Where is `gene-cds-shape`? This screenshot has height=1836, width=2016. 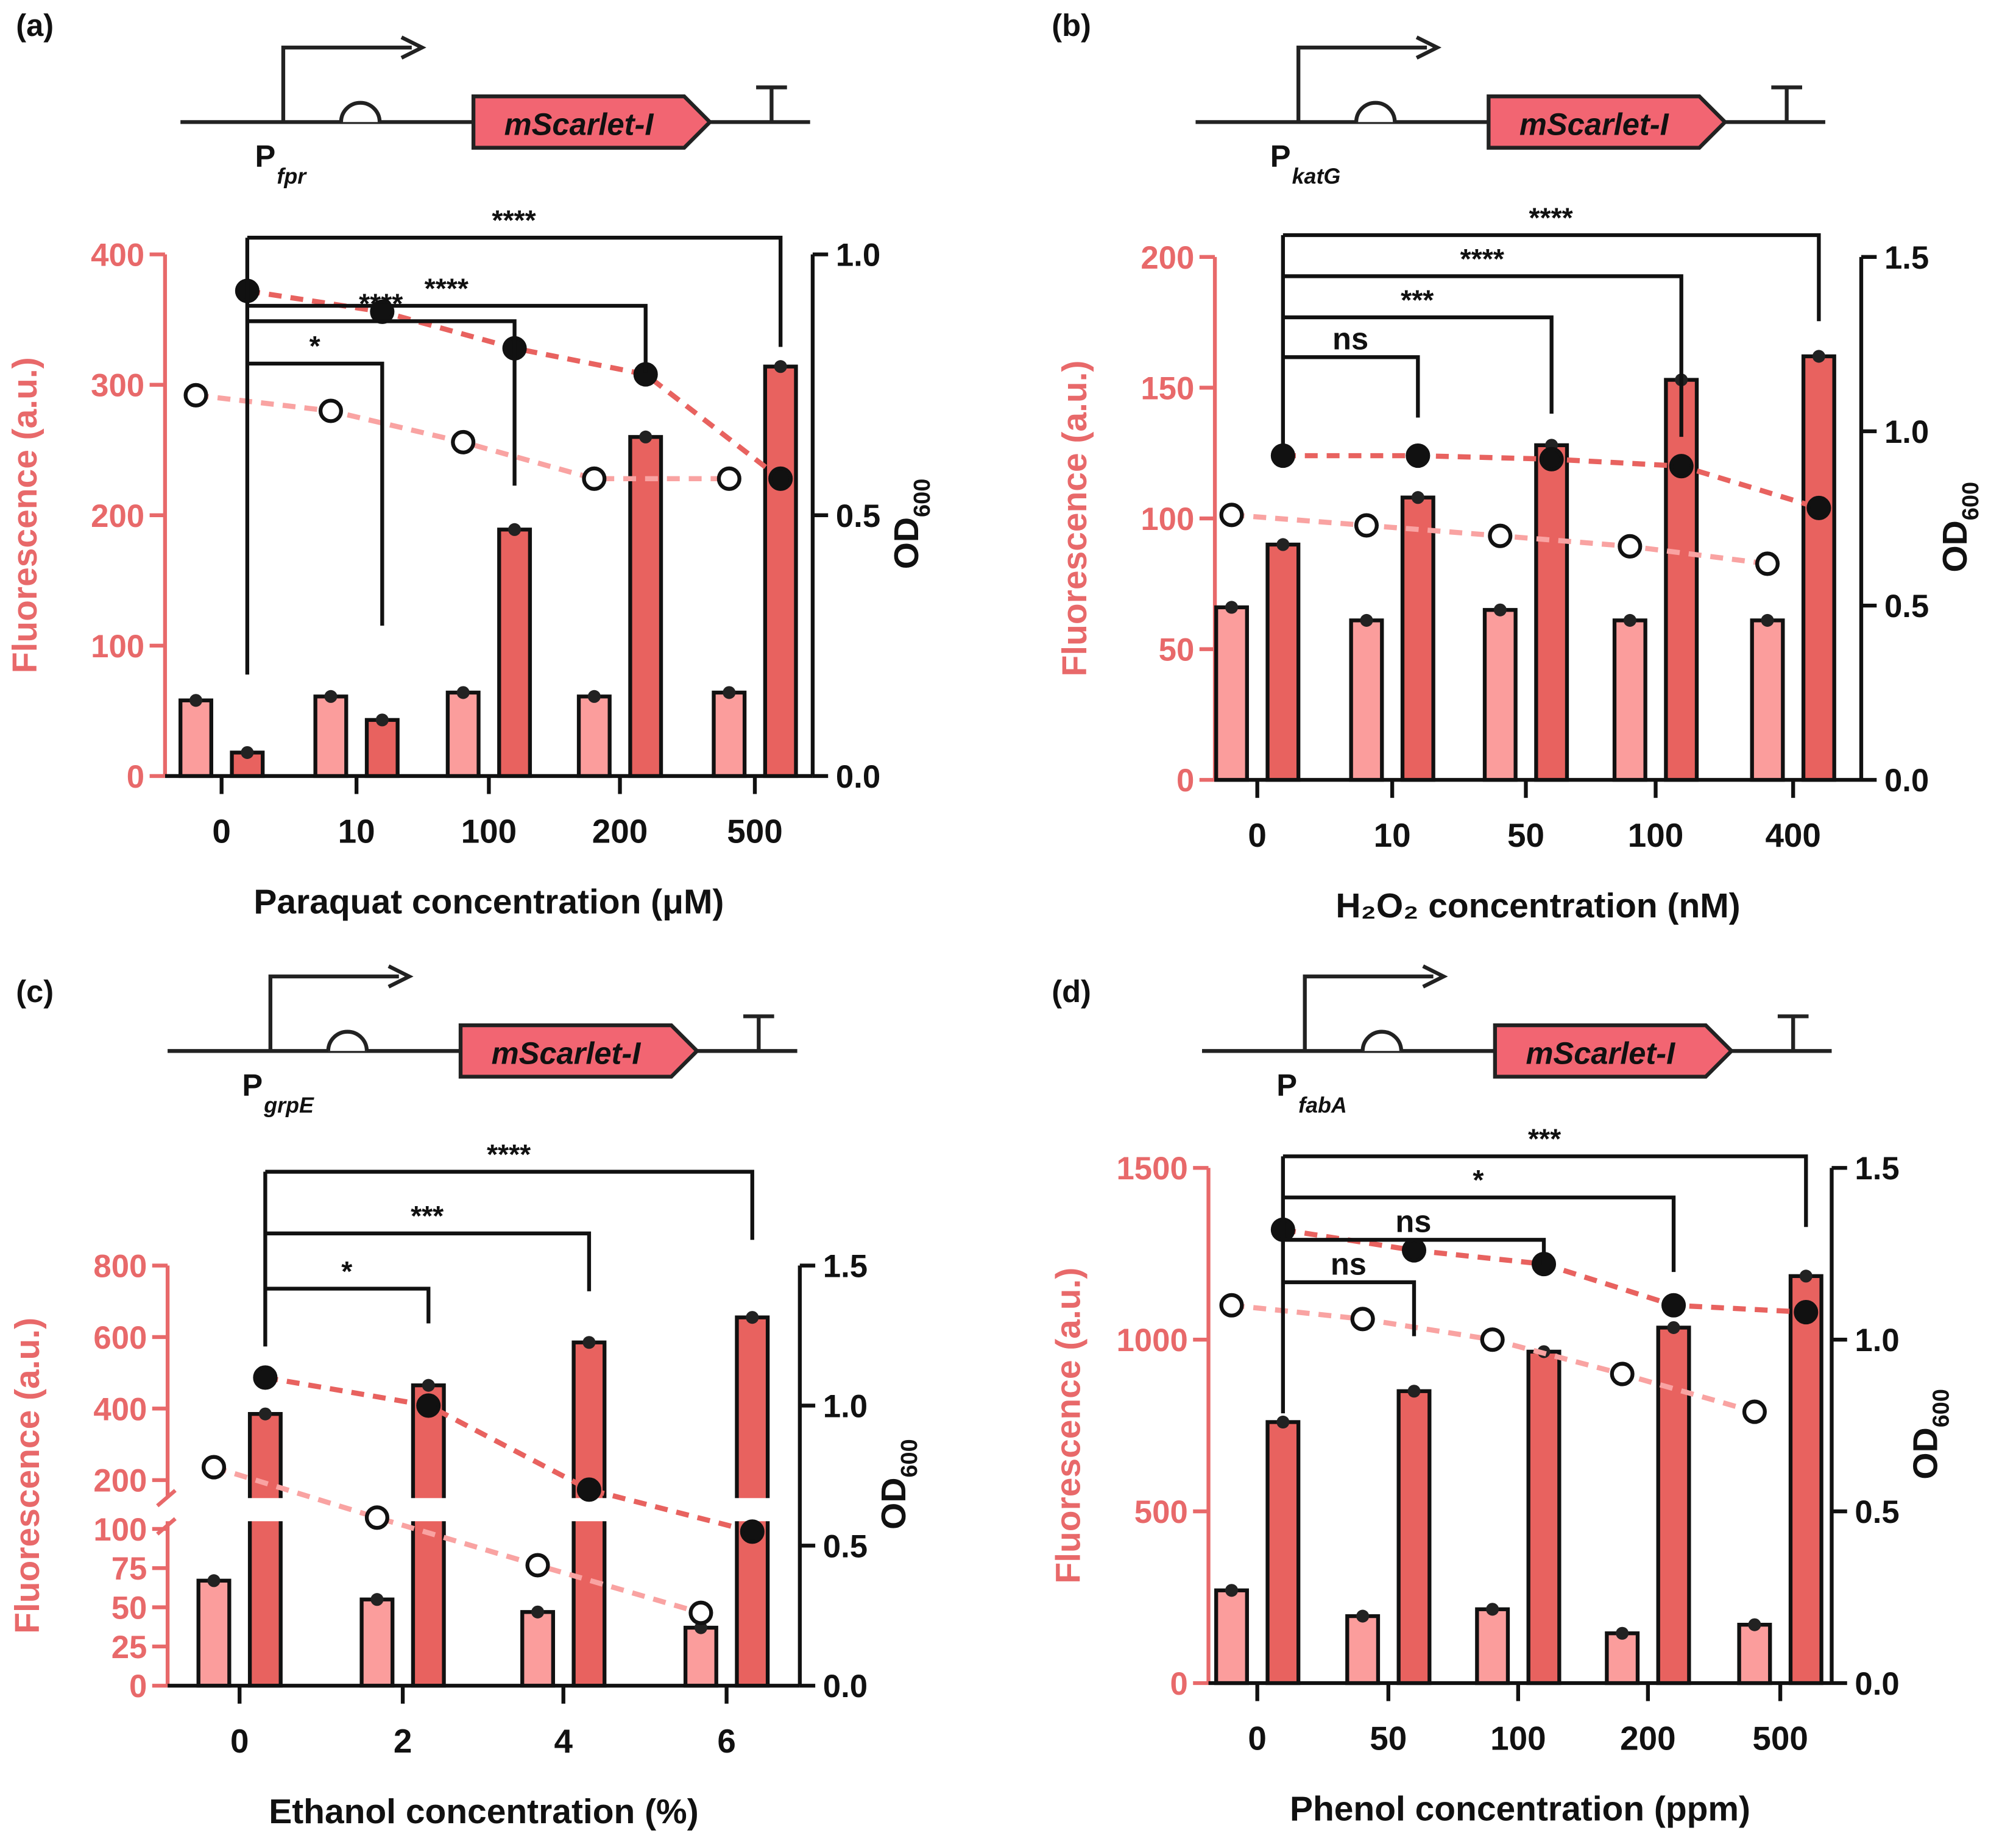
gene-cds-shape is located at coordinates (579, 1051).